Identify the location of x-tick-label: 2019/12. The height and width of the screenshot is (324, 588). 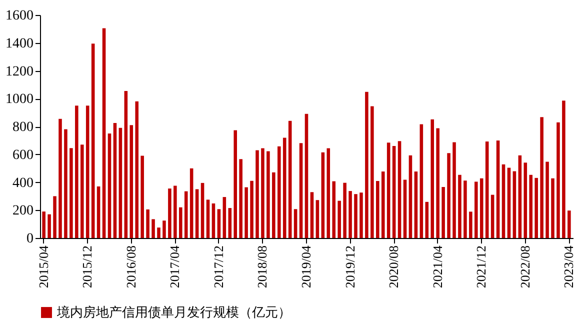
(350, 267).